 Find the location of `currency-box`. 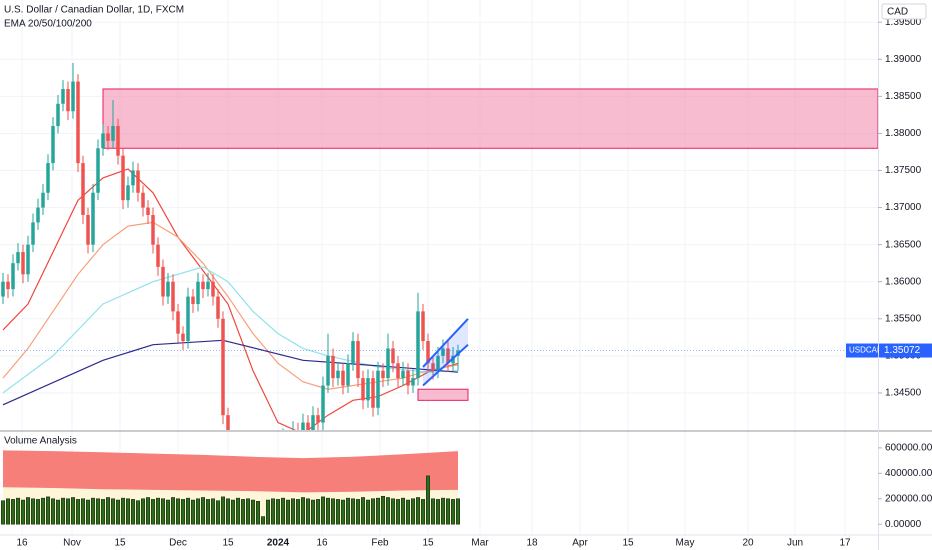

currency-box is located at coordinates (904, 11).